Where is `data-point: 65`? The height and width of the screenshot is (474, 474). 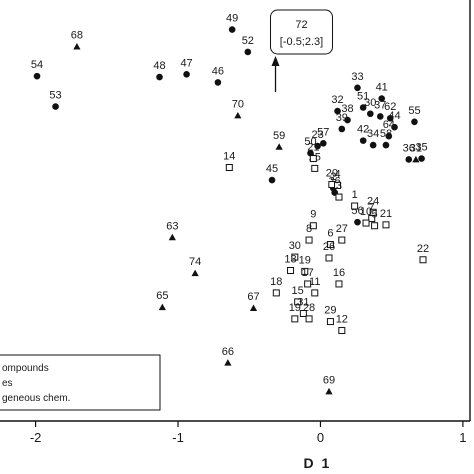
data-point: 65 is located at coordinates (162, 300).